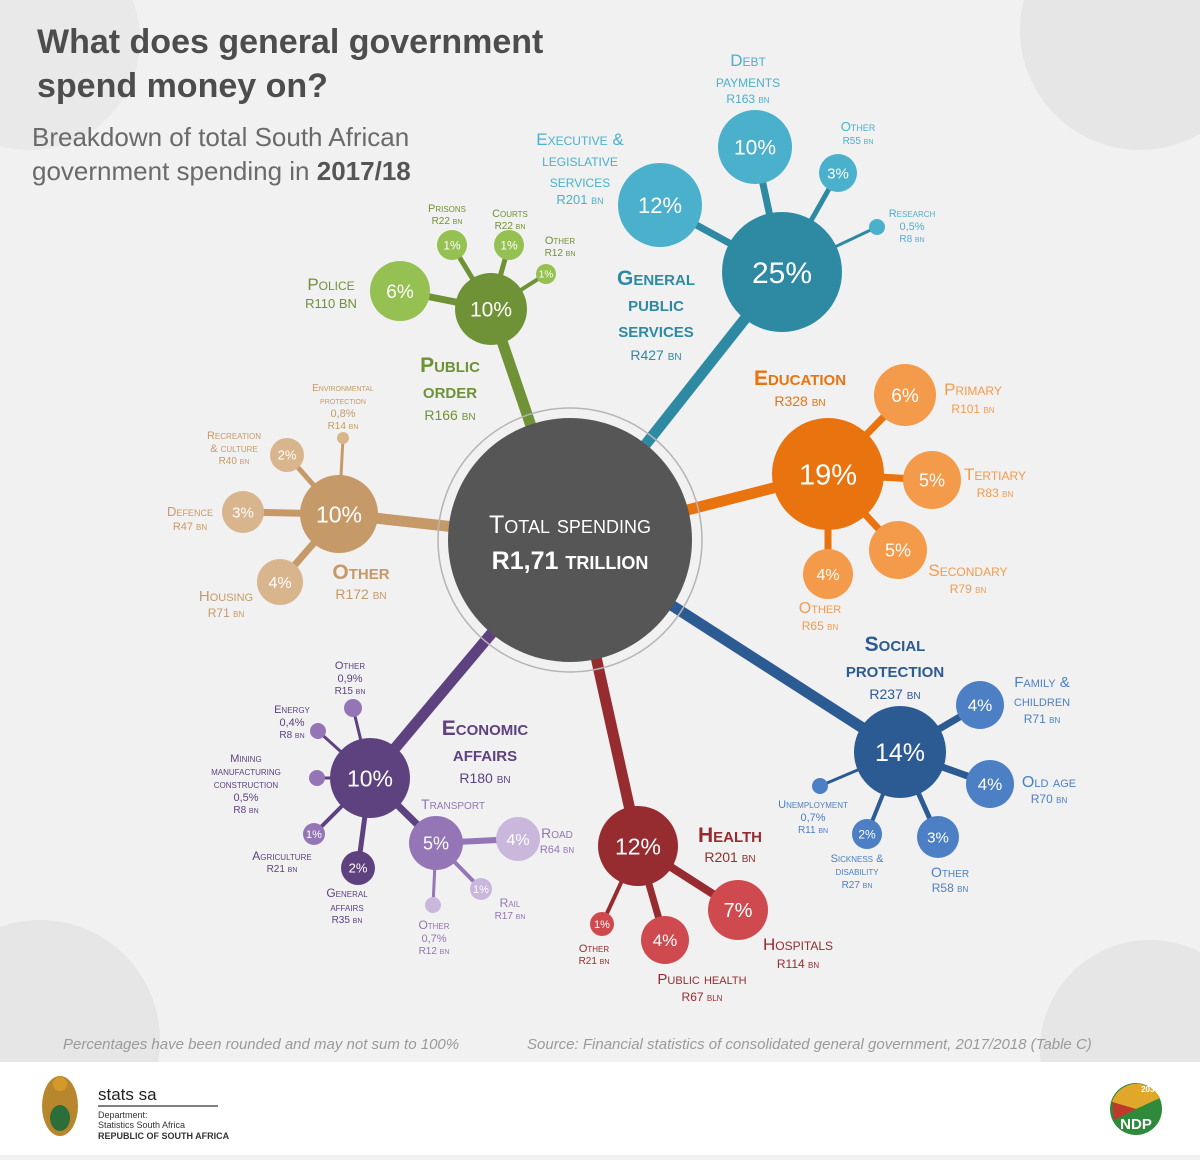 Image resolution: width=1200 pixels, height=1160 pixels. What do you see at coordinates (243, 512) in the screenshot?
I see `bubble-defence` at bounding box center [243, 512].